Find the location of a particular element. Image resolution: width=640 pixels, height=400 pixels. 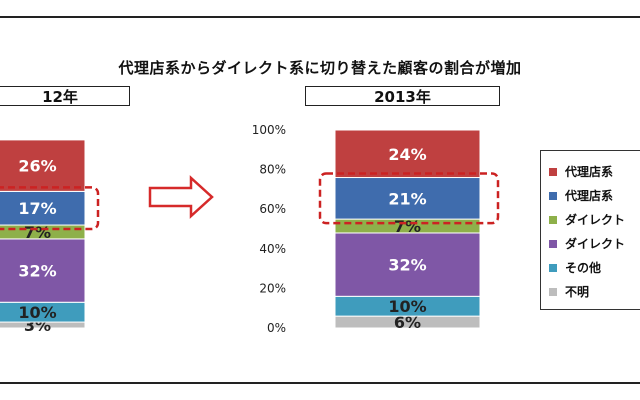

right-arrow-icon is located at coordinates (181, 197).